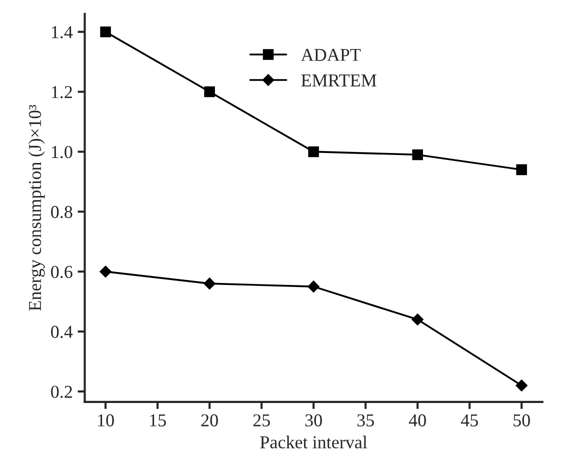 The image size is (565, 462). I want to click on y-tick-label: 0.8, so click(61, 212).